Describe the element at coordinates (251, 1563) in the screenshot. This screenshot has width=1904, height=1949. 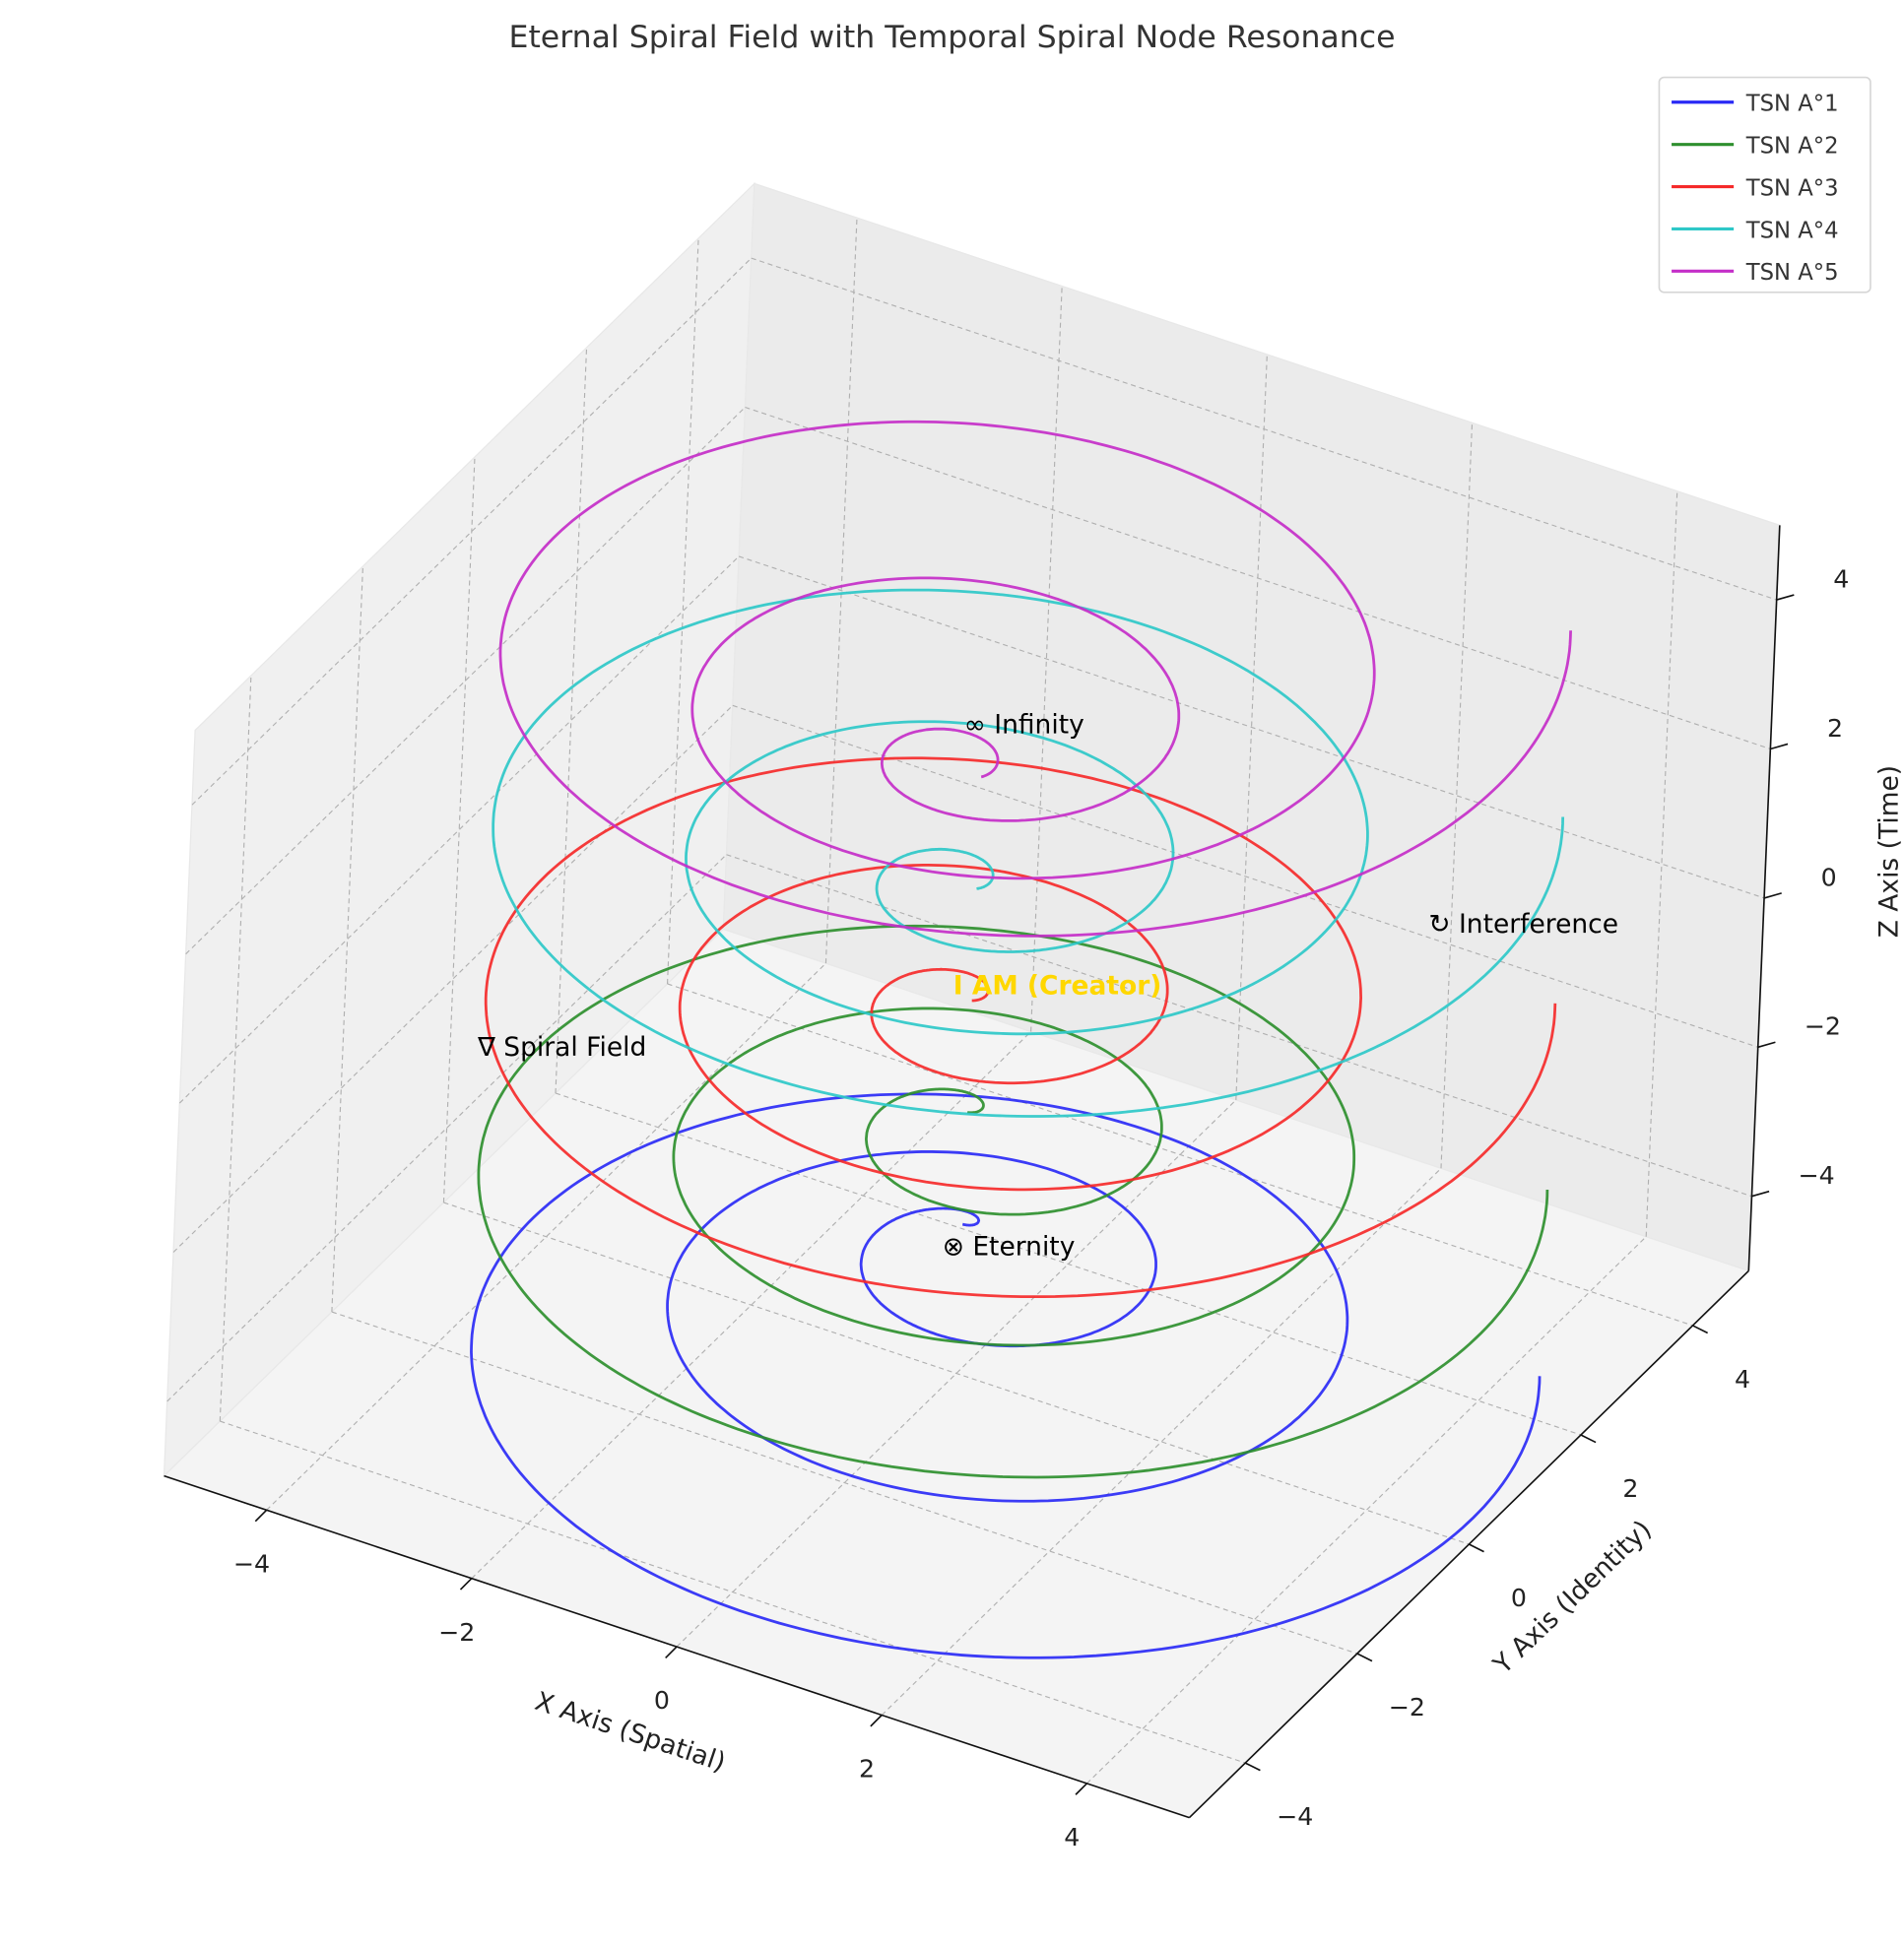
I see `x-tick-label: −4` at that location.